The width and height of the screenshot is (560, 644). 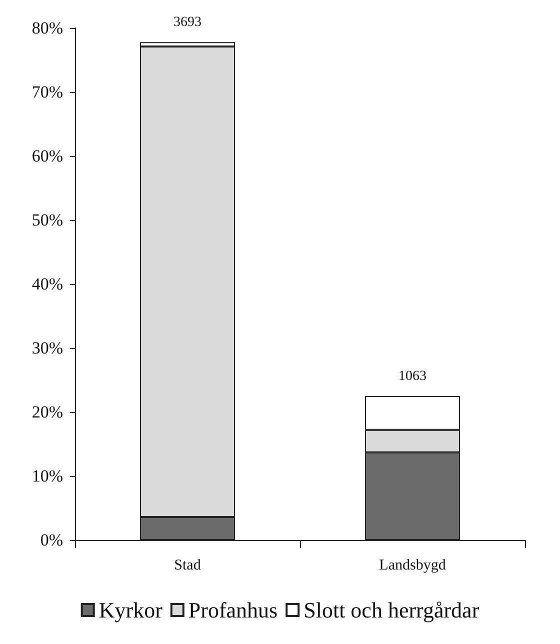 I want to click on legend-label: Profanhus, so click(x=233, y=610).